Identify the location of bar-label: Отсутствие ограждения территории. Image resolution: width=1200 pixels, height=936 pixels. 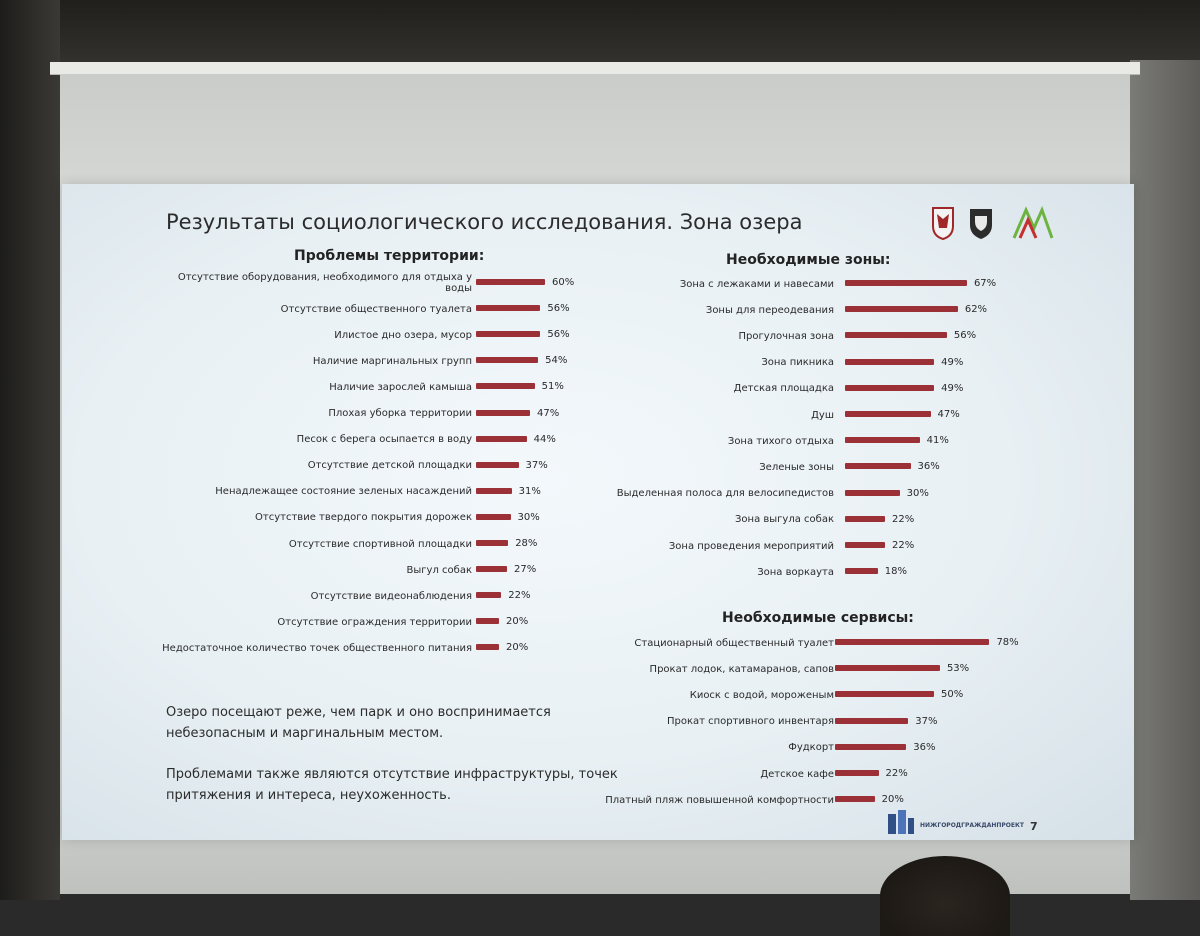
(374, 622).